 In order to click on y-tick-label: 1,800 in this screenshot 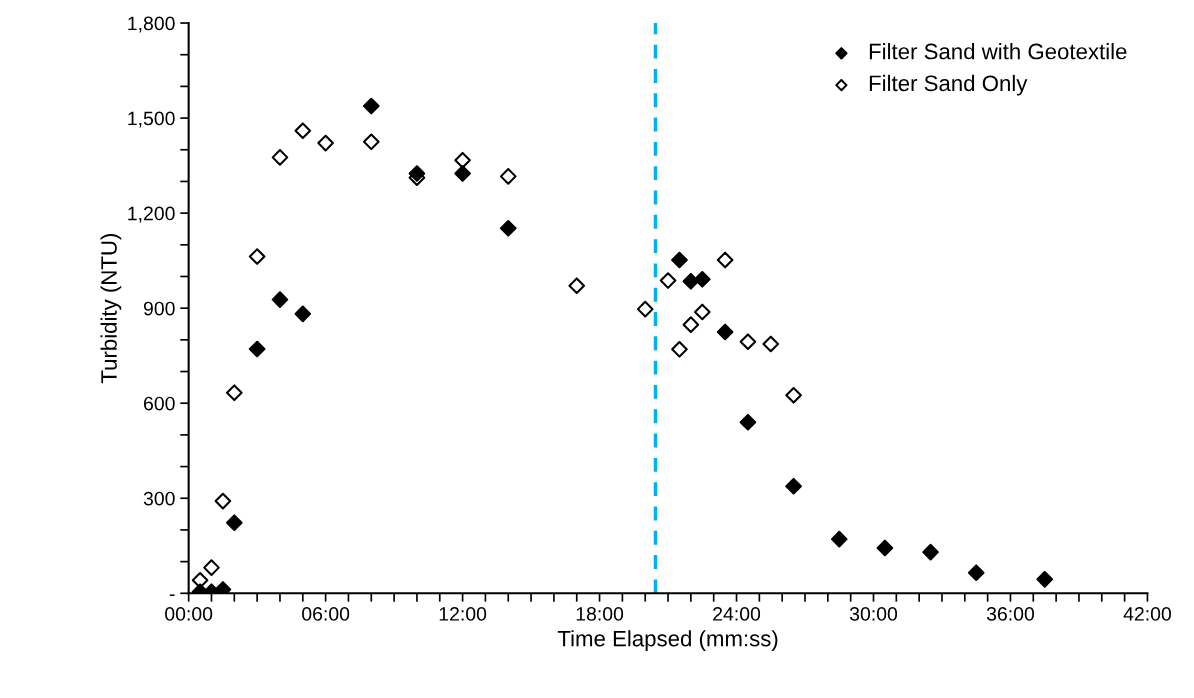, I will do `click(151, 24)`.